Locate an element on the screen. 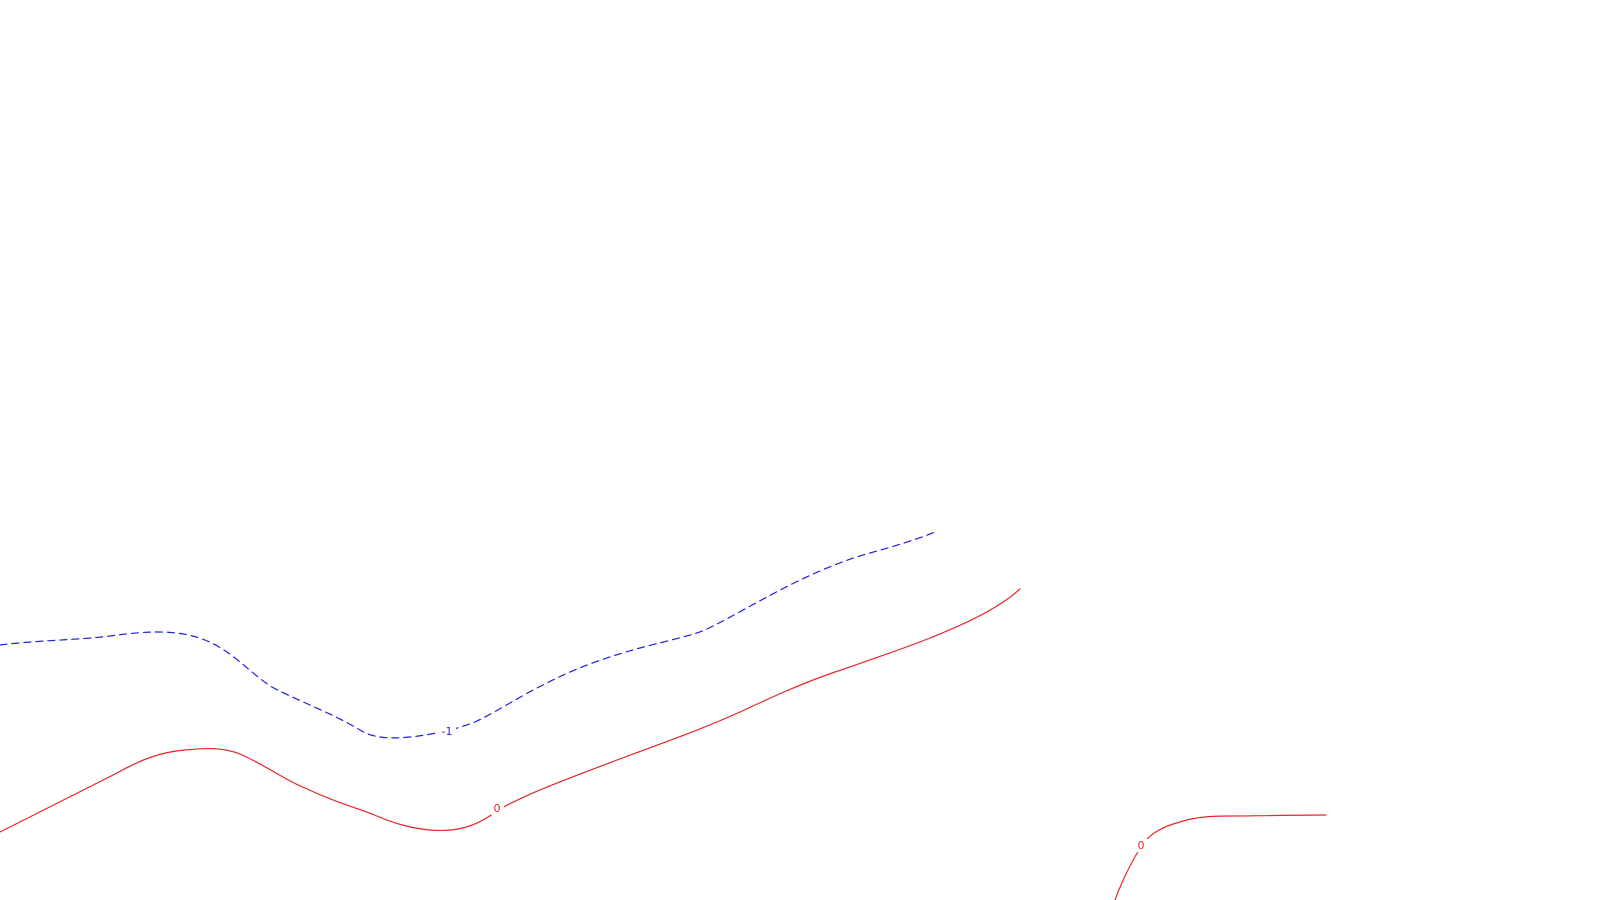 The width and height of the screenshot is (1600, 900). contour-label-minus-1: -1 is located at coordinates (447, 731).